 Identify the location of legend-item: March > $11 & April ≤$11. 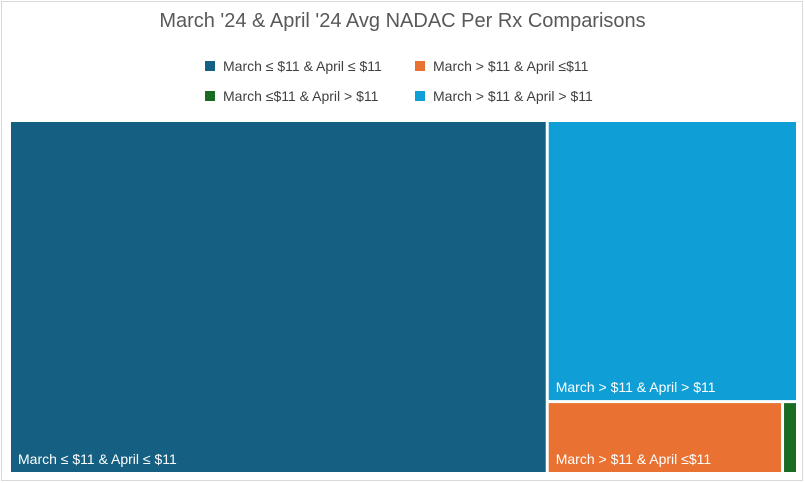
(501, 66).